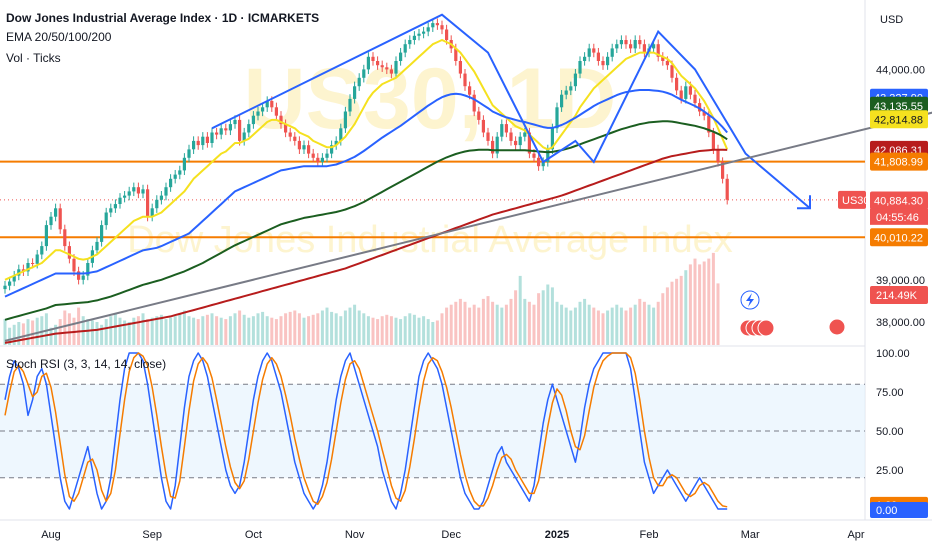  Describe the element at coordinates (86, 364) in the screenshot. I see `stoch-rsi-label: Stoch RSI (3, 3, 14, 14, close)` at that location.